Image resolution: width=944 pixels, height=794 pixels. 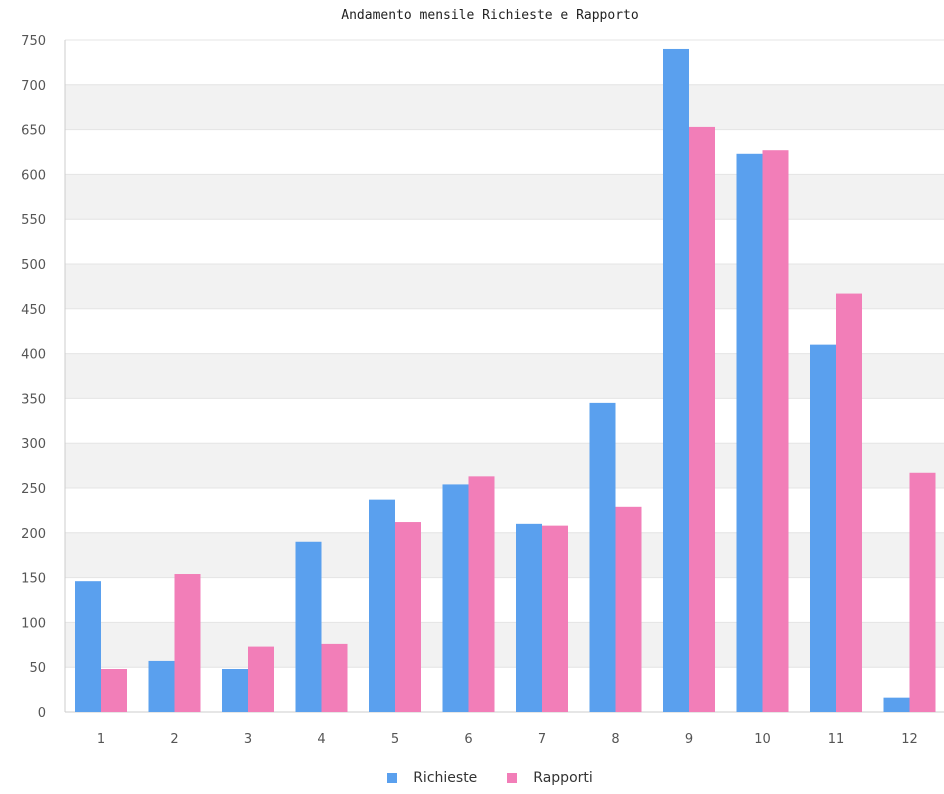 I want to click on y-tick-label: 750, so click(x=33, y=41).